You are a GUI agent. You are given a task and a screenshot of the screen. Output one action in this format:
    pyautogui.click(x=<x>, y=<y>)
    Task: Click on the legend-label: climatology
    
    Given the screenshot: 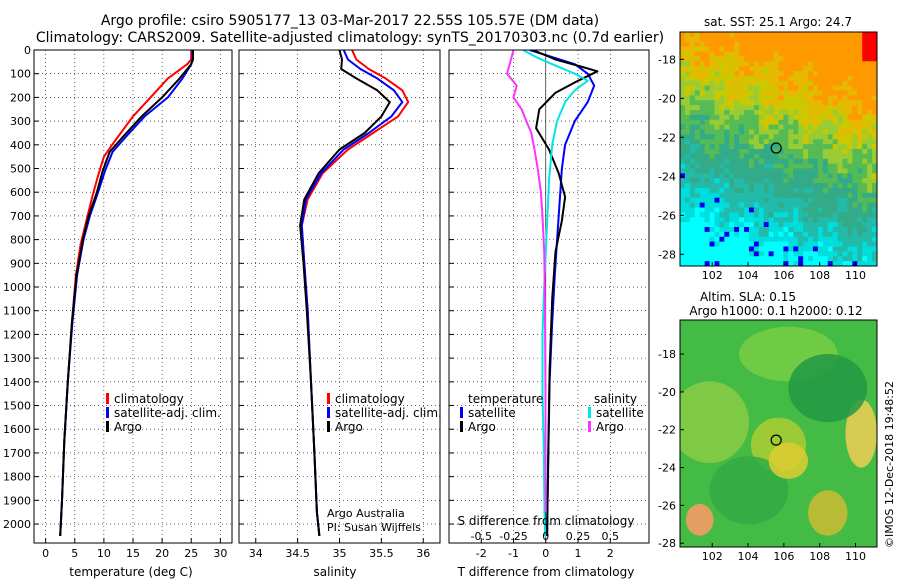 What is the action you would take?
    pyautogui.click(x=370, y=399)
    